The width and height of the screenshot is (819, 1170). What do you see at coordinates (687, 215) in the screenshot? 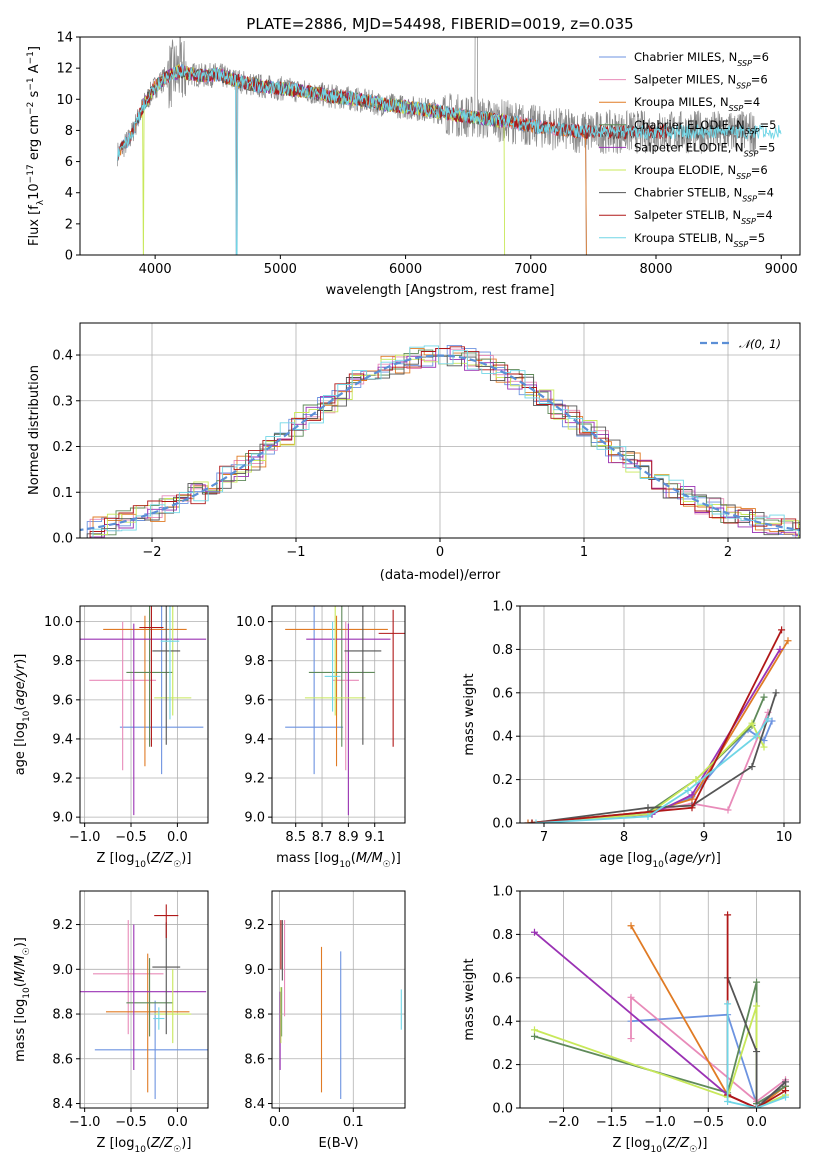
I see `legend-label-part: Salpeter STELIB, N` at bounding box center [687, 215].